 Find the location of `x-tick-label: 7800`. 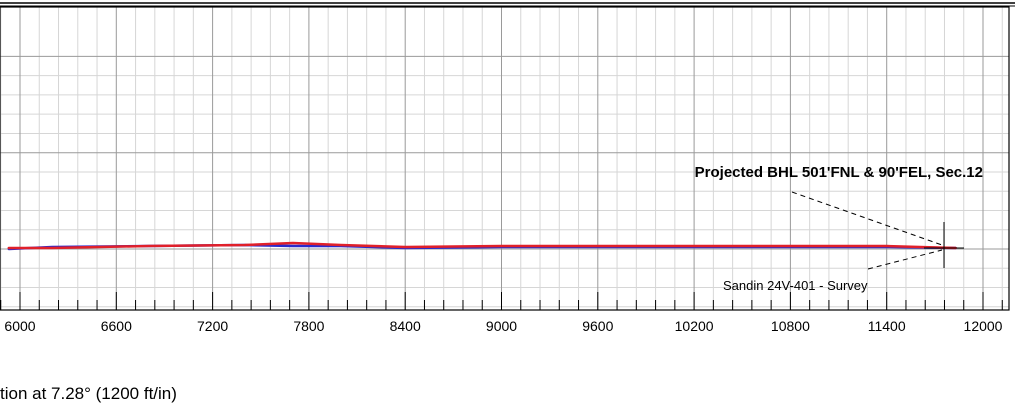

x-tick-label: 7800 is located at coordinates (308, 326).